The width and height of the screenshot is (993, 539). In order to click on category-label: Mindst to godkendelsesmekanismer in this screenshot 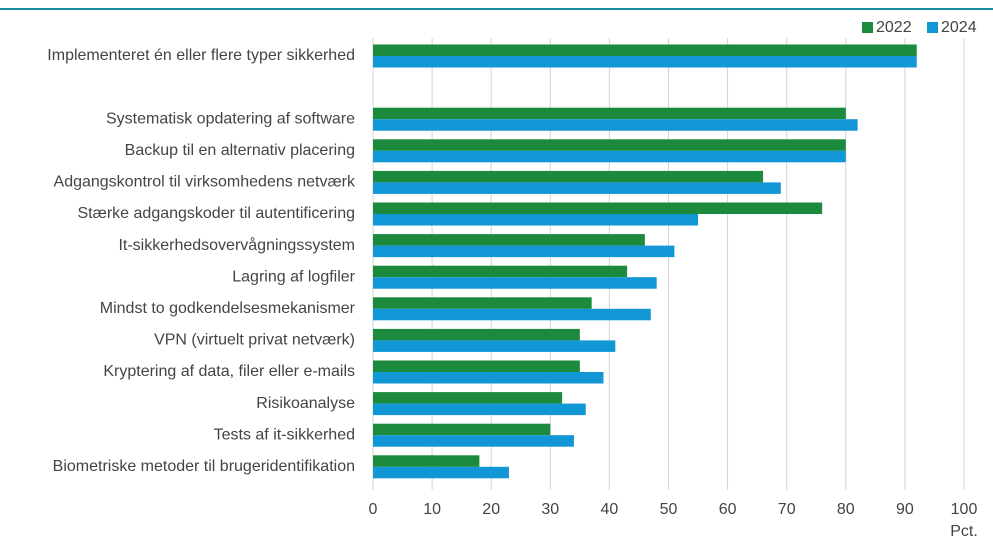, I will do `click(228, 308)`.